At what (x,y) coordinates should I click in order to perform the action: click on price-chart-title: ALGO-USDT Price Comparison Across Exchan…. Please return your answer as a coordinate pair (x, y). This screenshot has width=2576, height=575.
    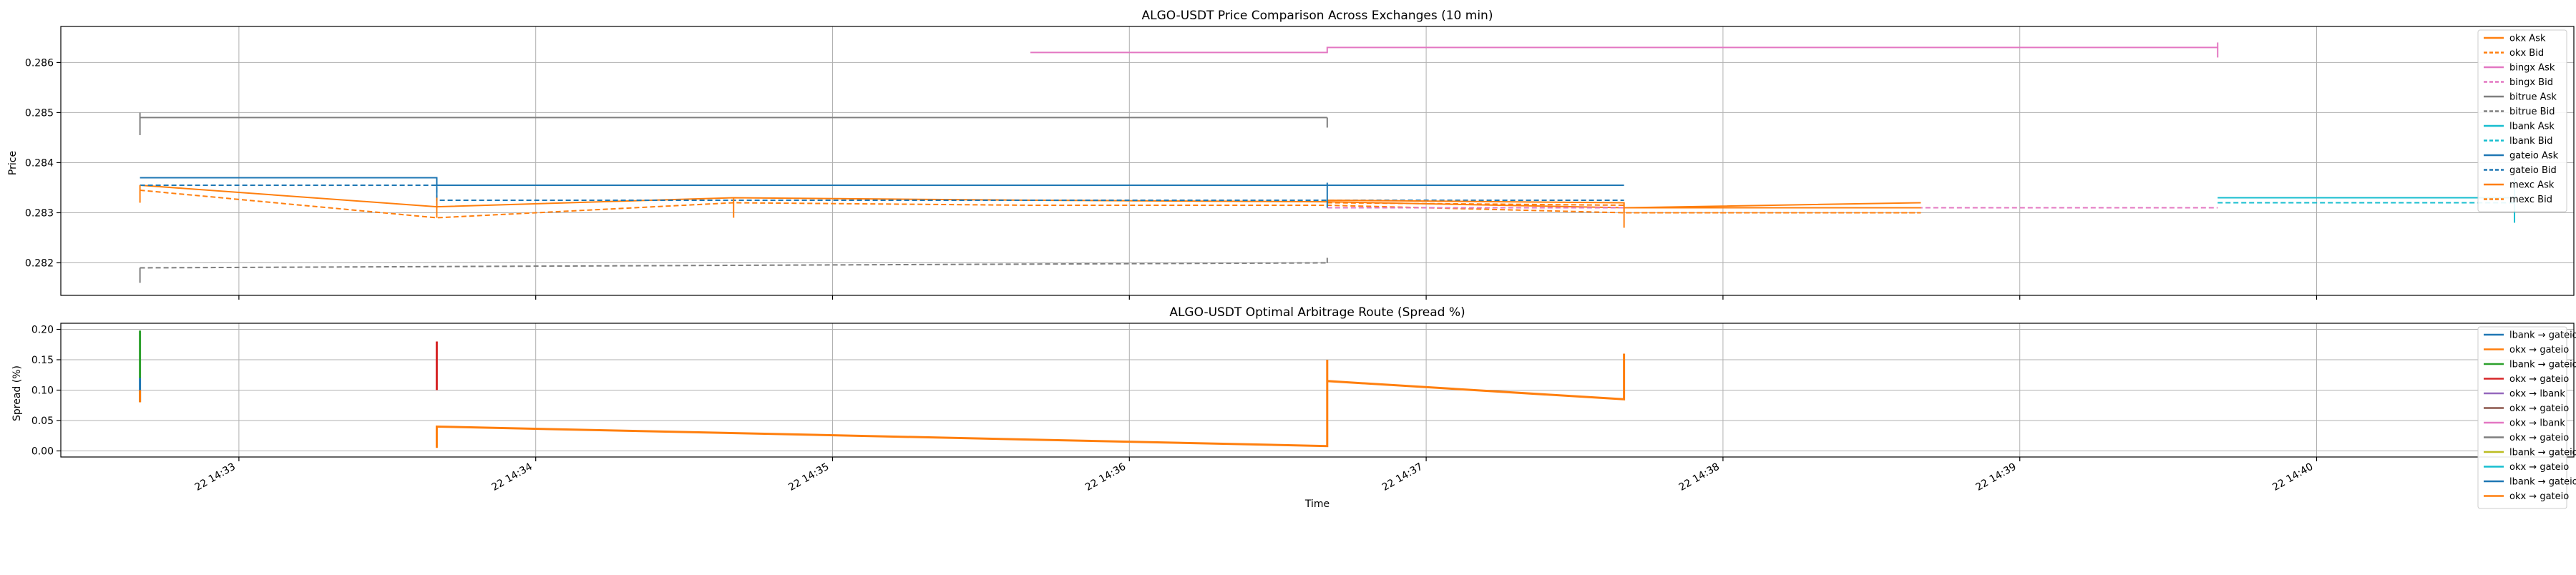
    Looking at the image, I should click on (1317, 16).